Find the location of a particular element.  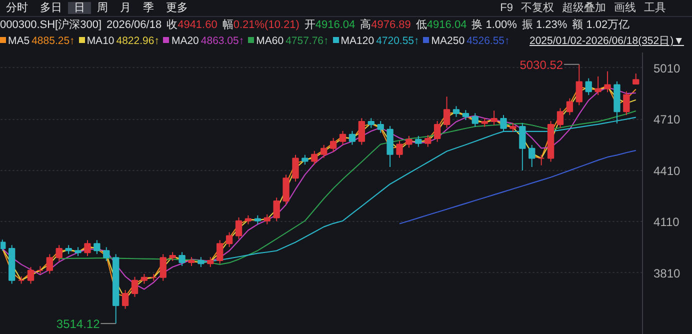

text: 高 is located at coordinates (366, 25).